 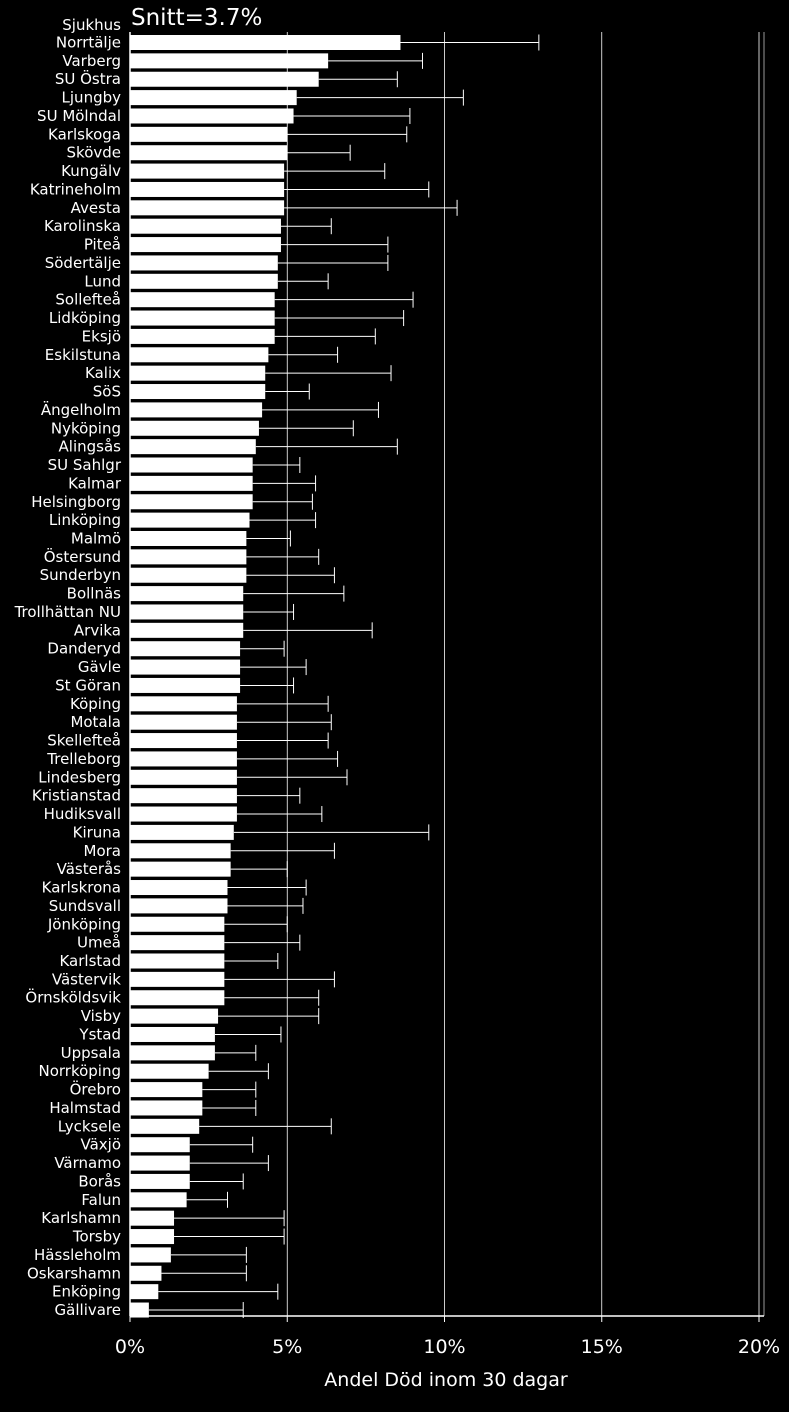 What do you see at coordinates (79, 116) in the screenshot?
I see `category-label: SU Mölndal` at bounding box center [79, 116].